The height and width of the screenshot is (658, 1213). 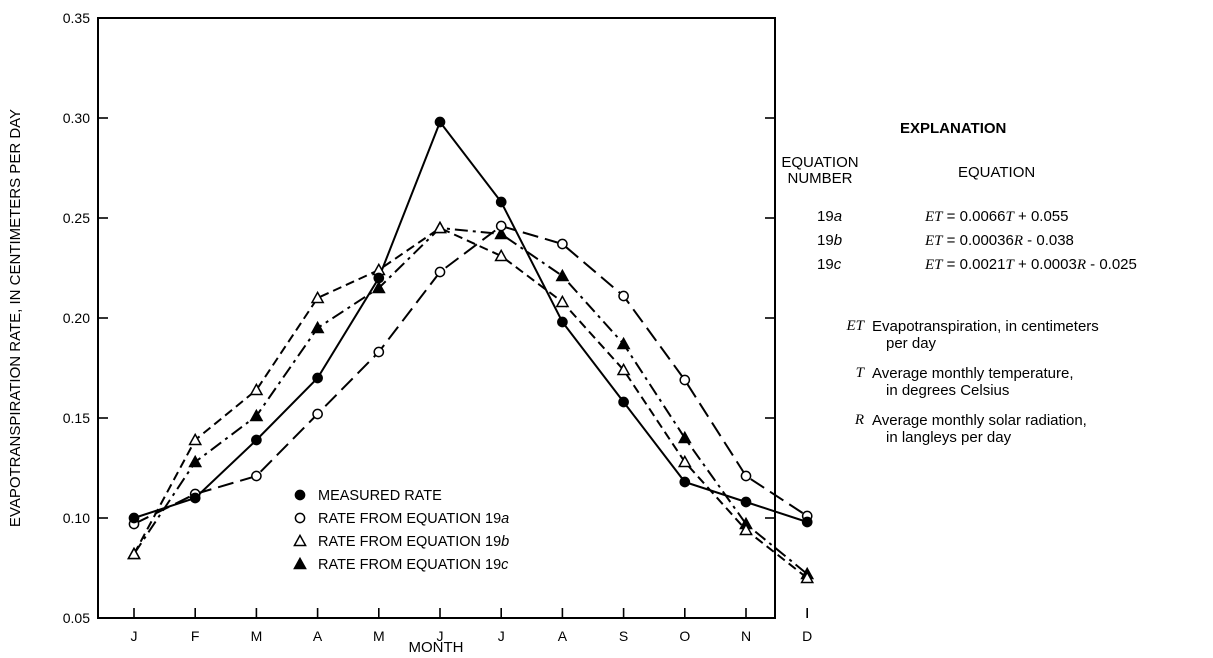 What do you see at coordinates (997, 172) in the screenshot?
I see `equation-header: EQUATION` at bounding box center [997, 172].